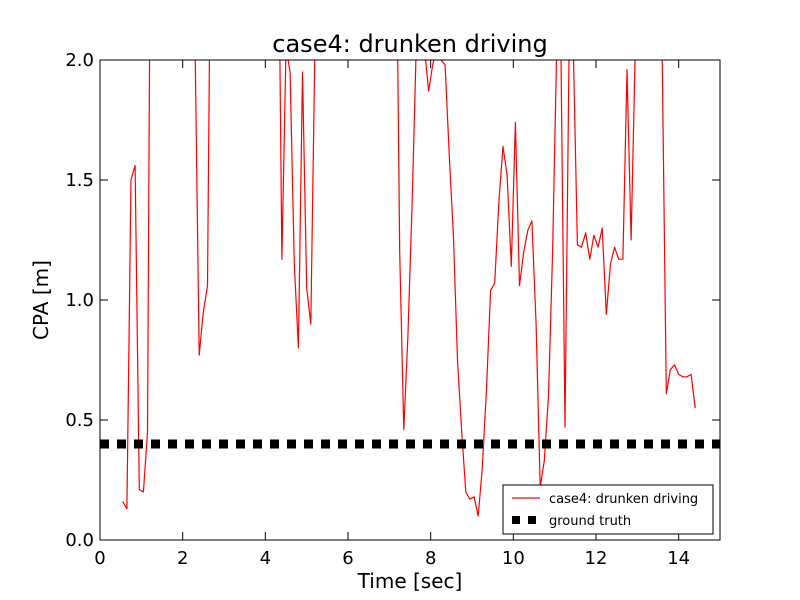 The image size is (800, 600). Describe the element at coordinates (513, 558) in the screenshot. I see `x-tick-label: 10` at that location.